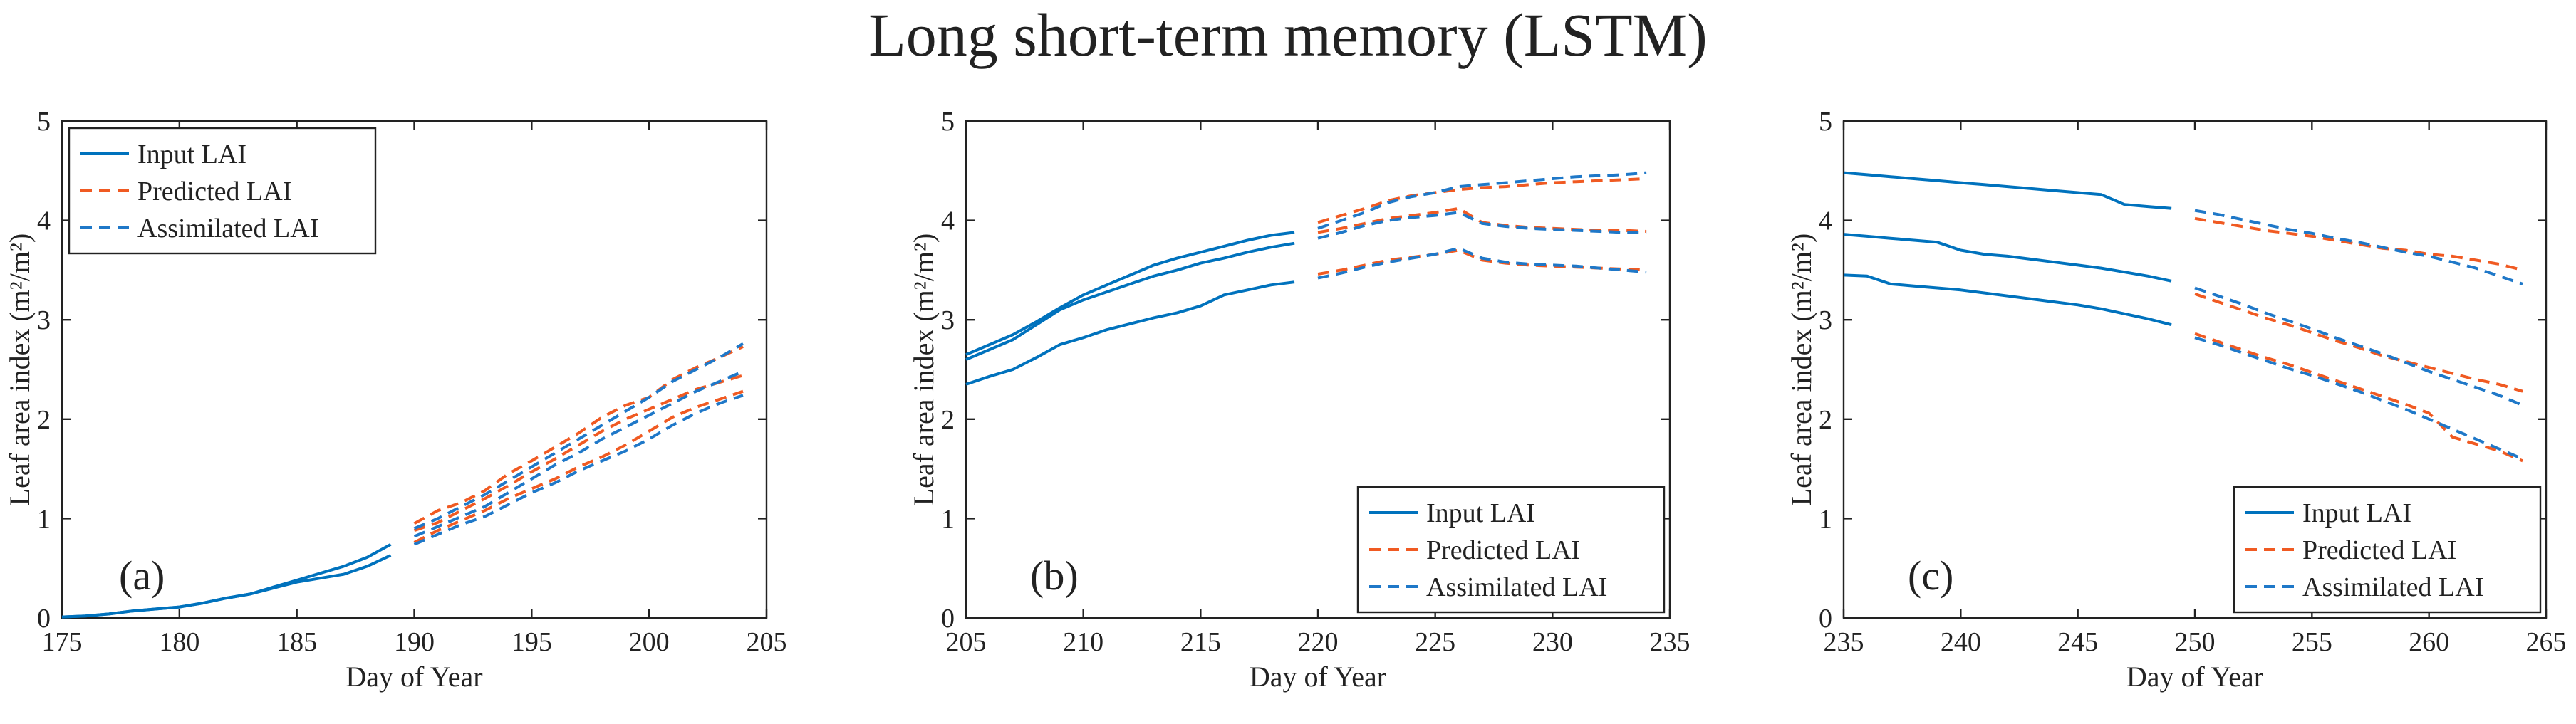  Describe the element at coordinates (1288, 35) in the screenshot. I see `main-title: Long short-term memory (LSTM)` at that location.